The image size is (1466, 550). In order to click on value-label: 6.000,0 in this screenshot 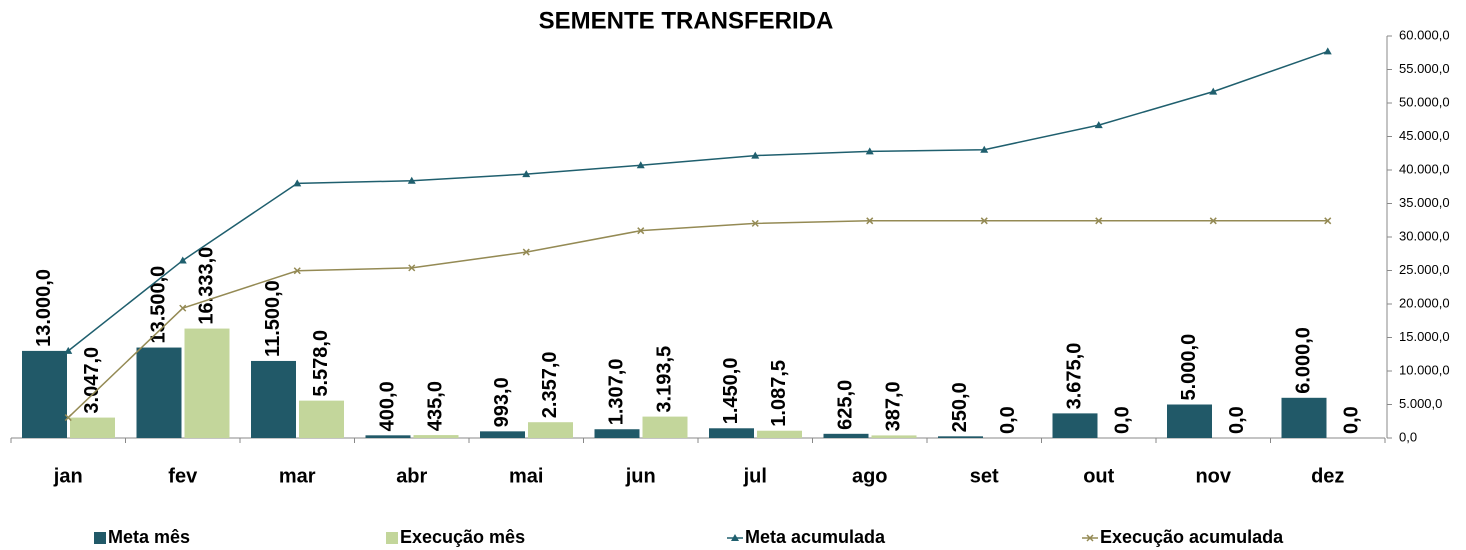, I will do `click(1303, 360)`.